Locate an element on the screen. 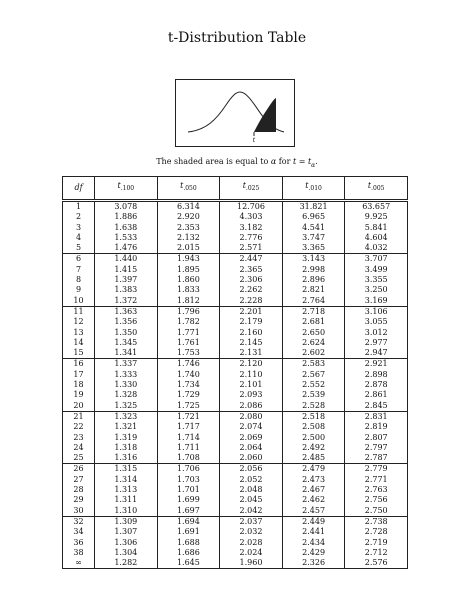  value-cell: 1.895 is located at coordinates (188, 270).